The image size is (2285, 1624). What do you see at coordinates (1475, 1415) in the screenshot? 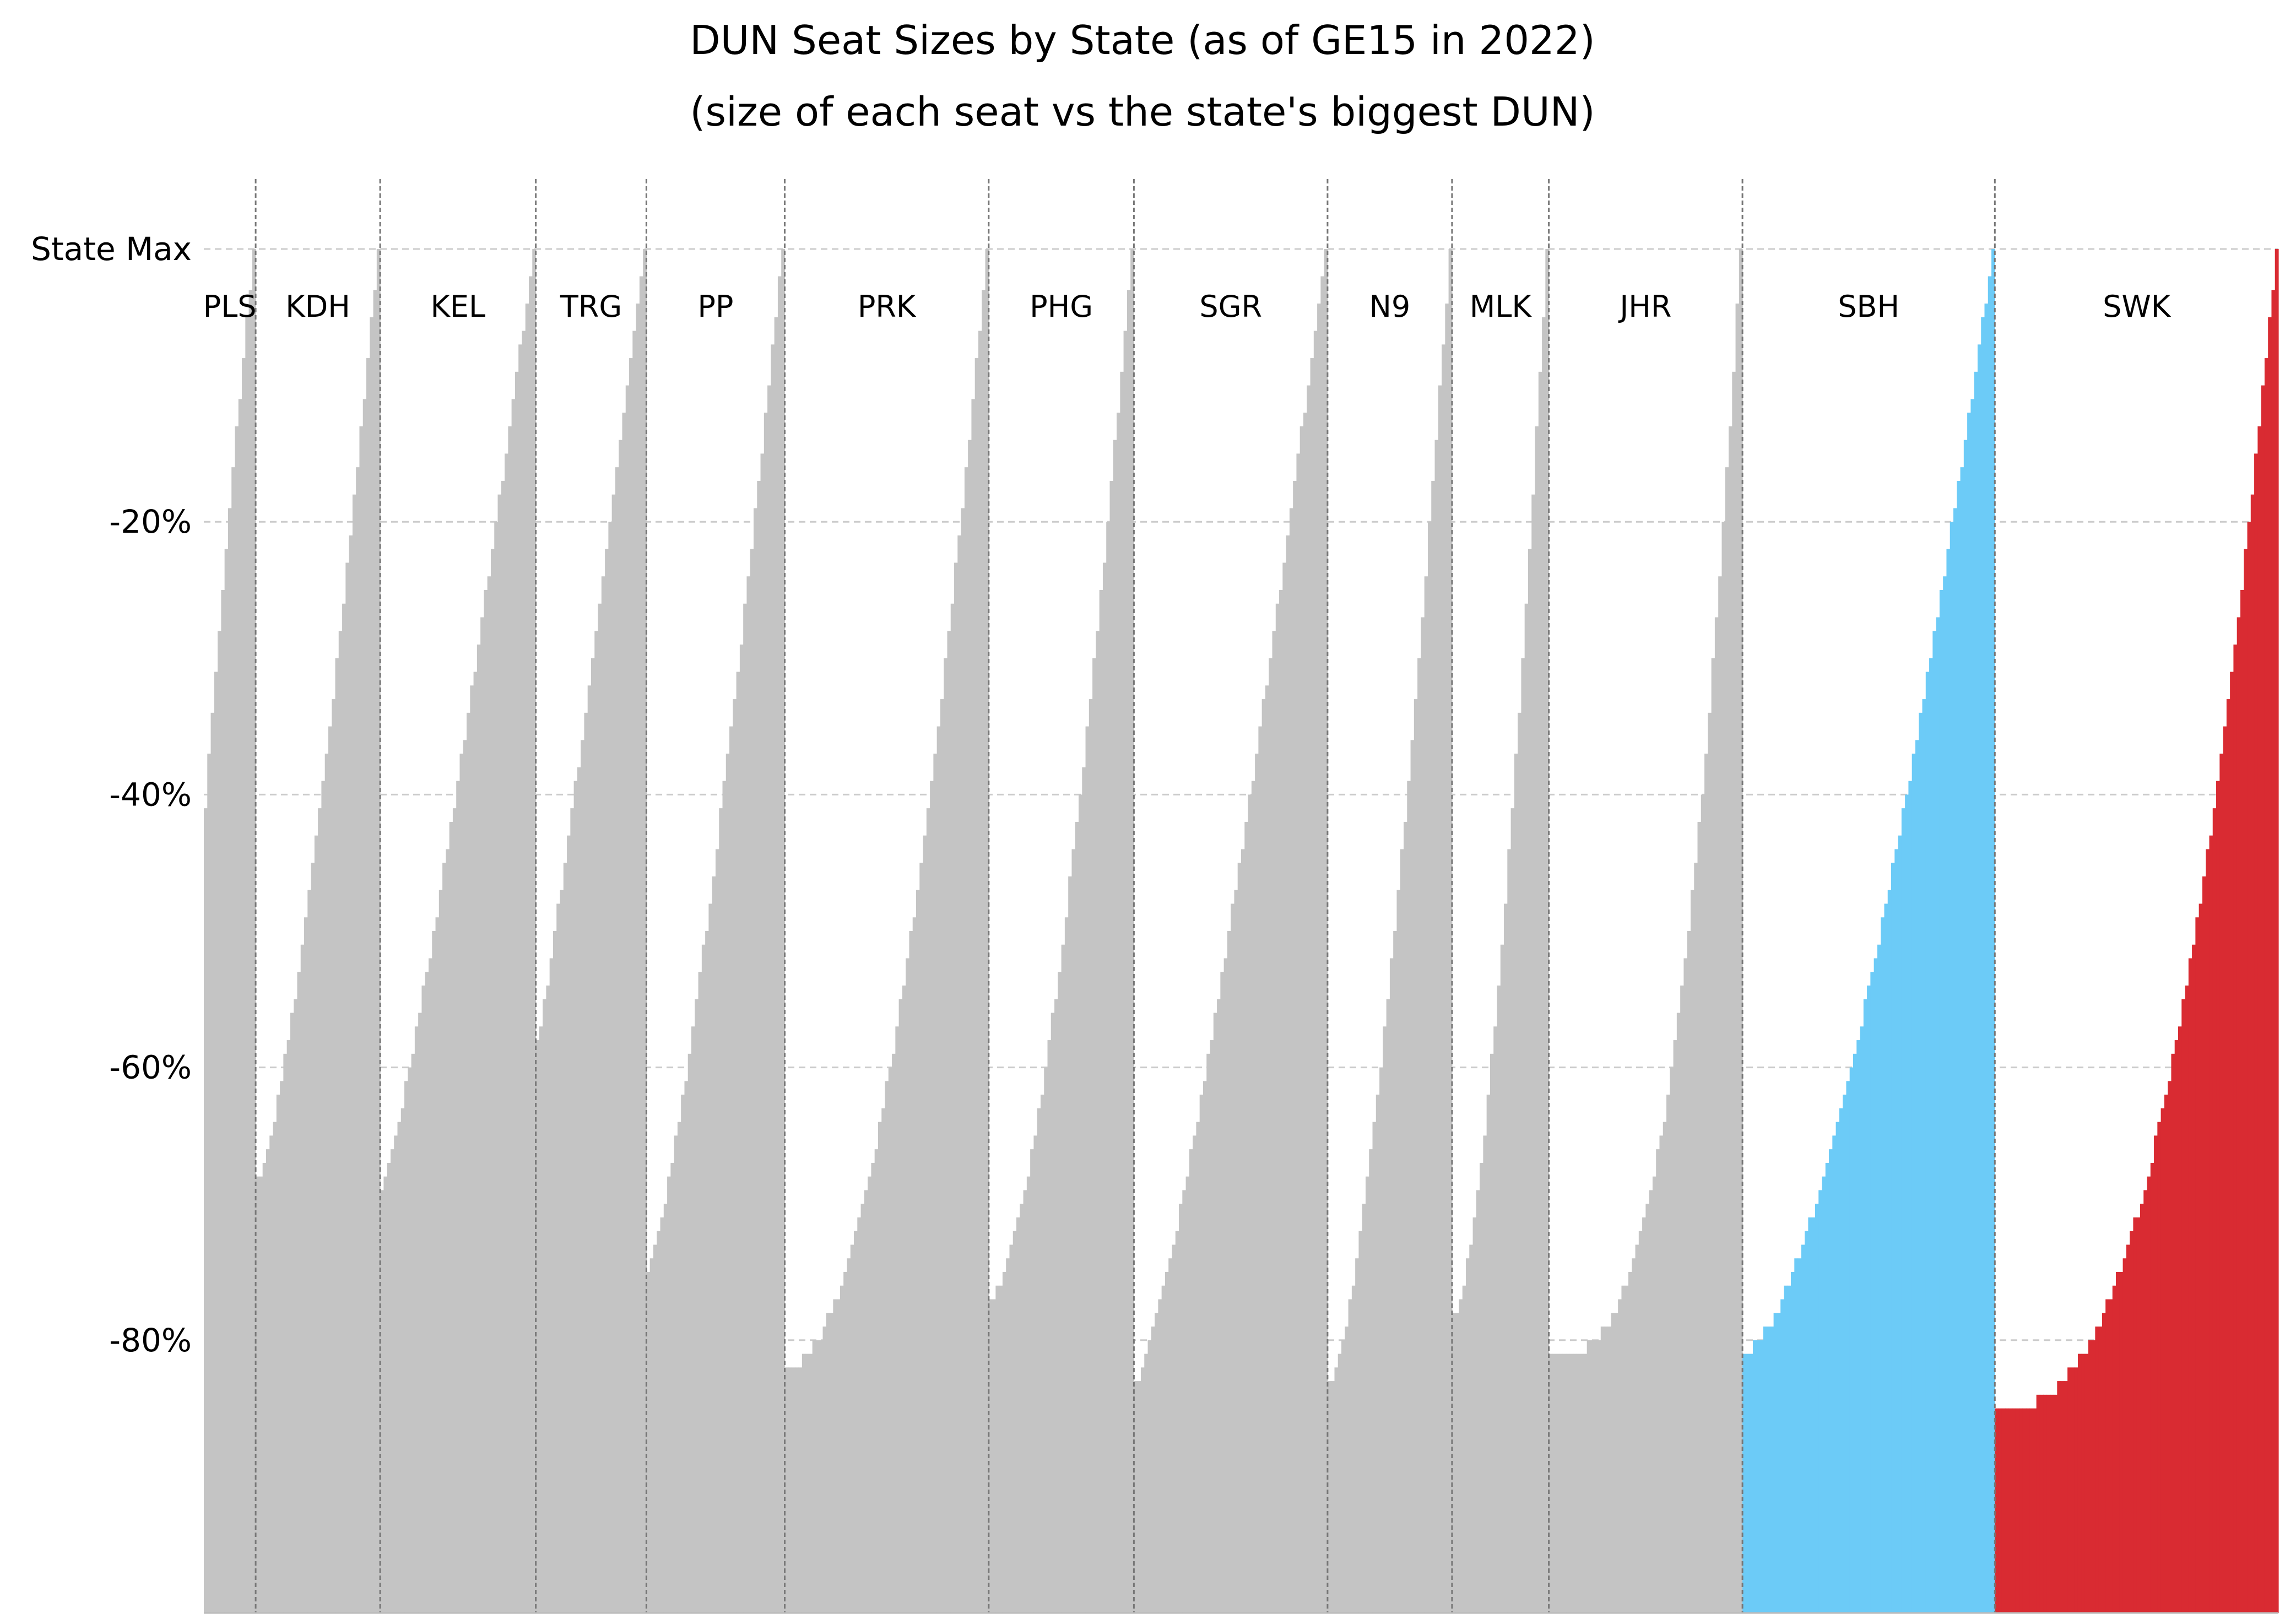
I see `bar-mlk` at bounding box center [1475, 1415].